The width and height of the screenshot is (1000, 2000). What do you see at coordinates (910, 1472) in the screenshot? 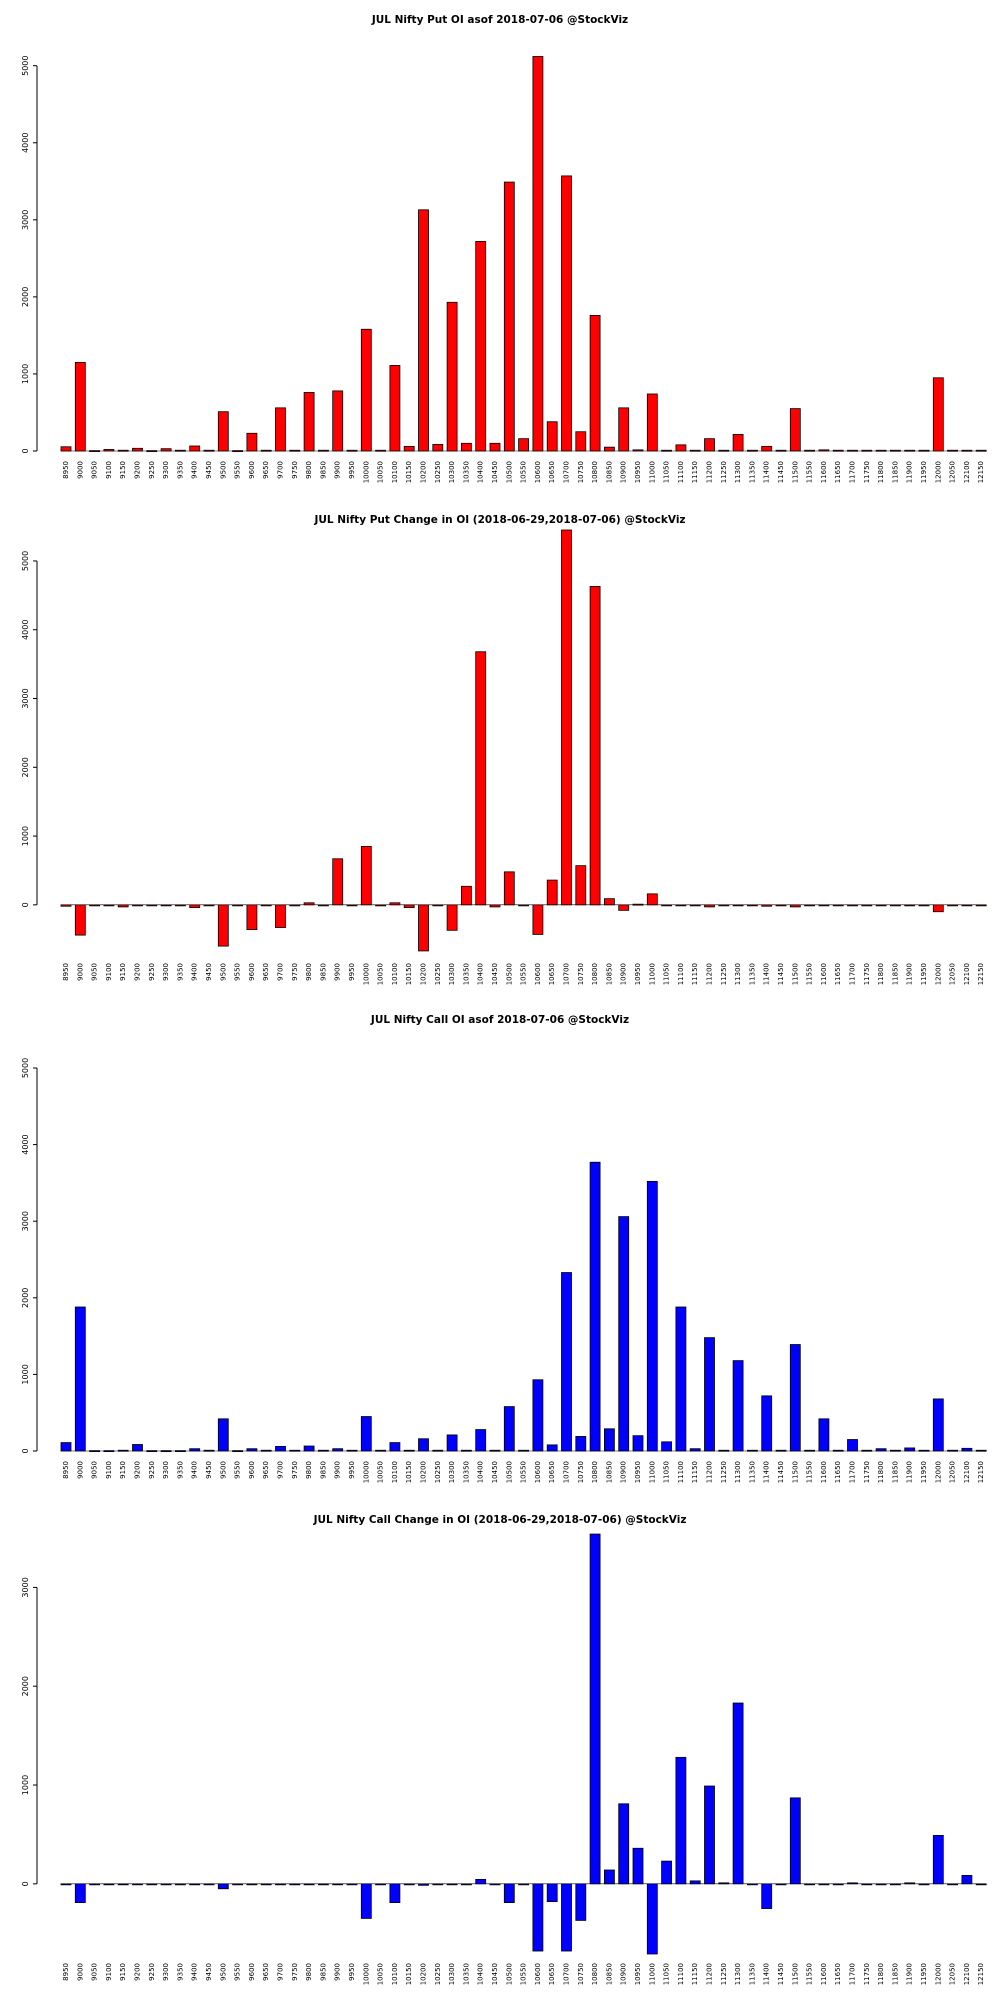
I see `x-tick-label: 11900` at bounding box center [910, 1472].